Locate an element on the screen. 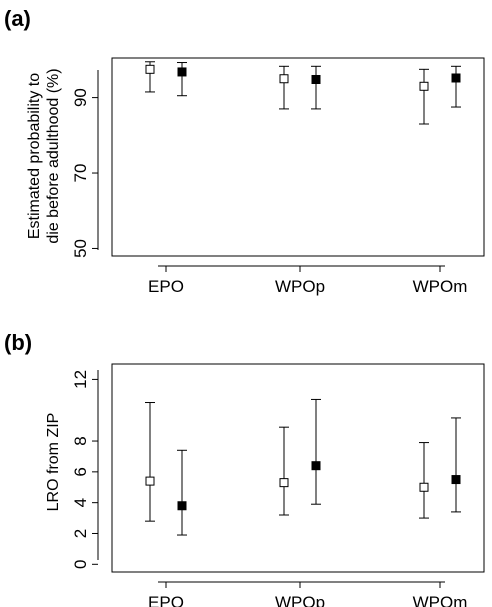 This screenshot has height=607, width=492. panel-a-ytick-label: 90 is located at coordinates (80, 97).